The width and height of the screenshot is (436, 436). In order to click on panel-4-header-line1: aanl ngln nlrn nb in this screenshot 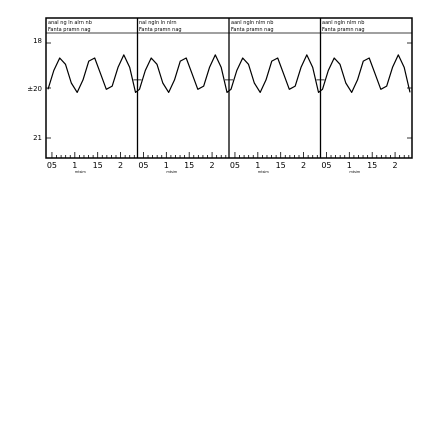, I will do `click(343, 23)`.